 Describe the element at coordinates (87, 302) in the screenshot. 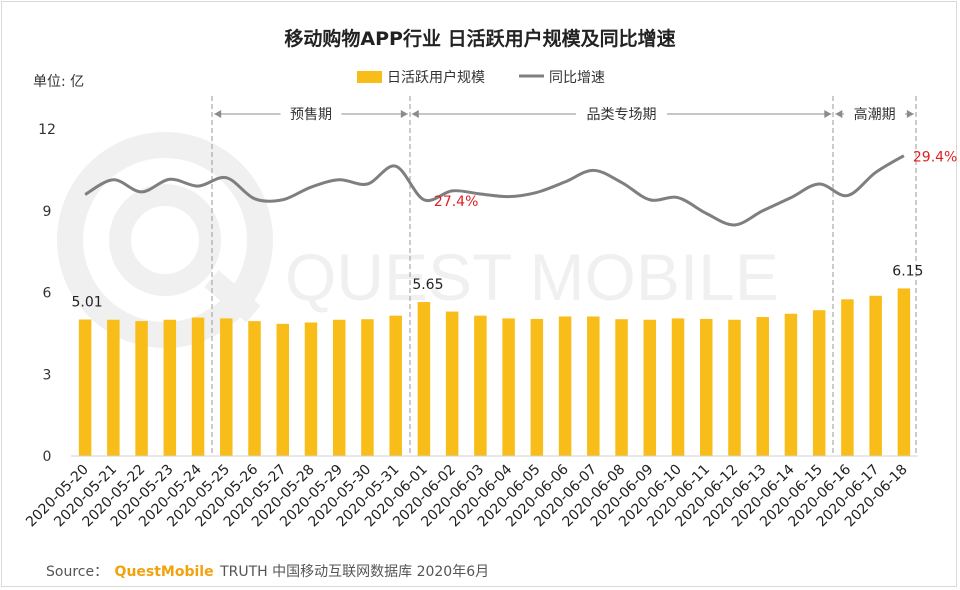

I see `bar-value-label: 5.01` at that location.